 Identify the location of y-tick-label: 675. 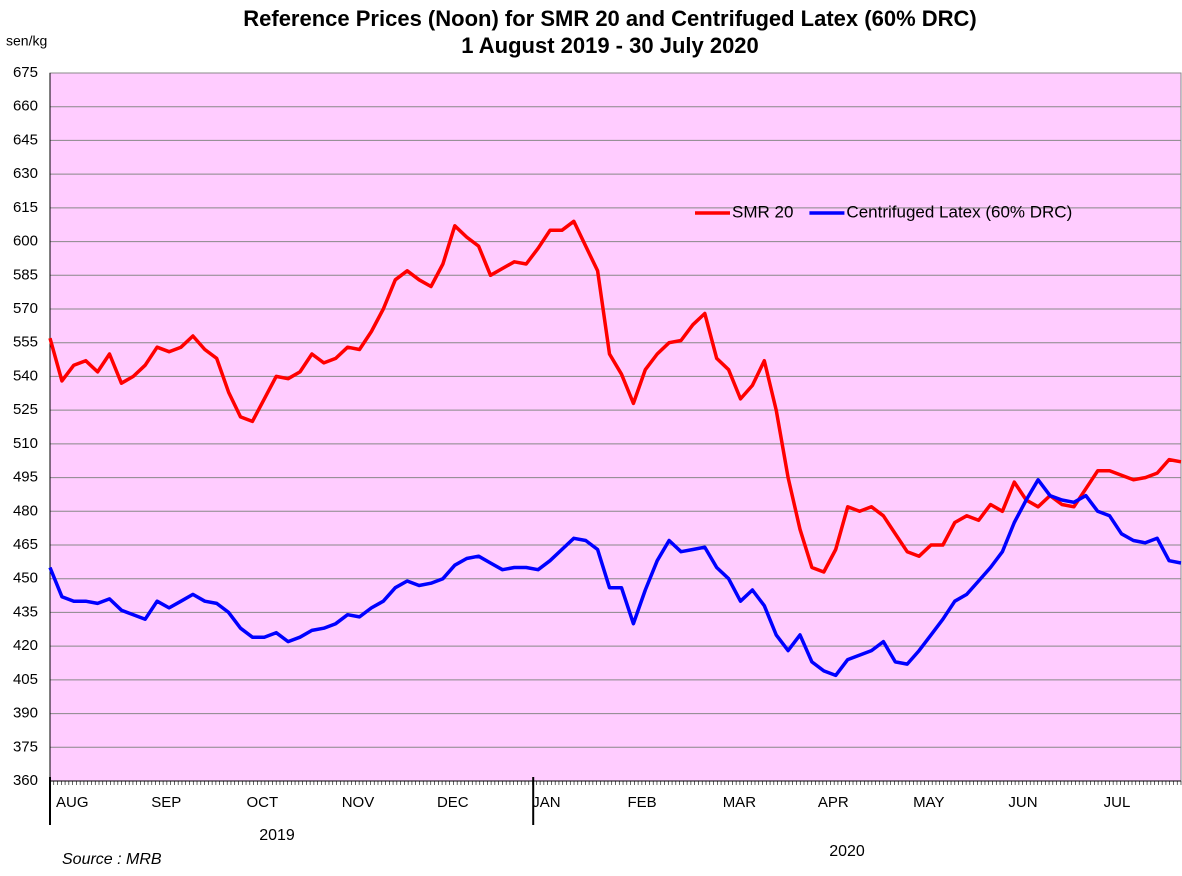
(25, 72).